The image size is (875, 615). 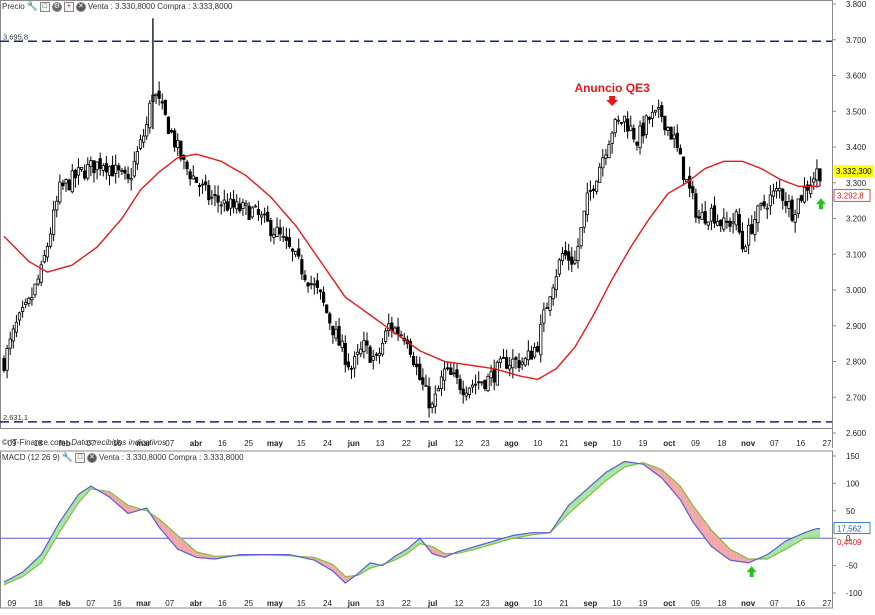 I want to click on x-tick-label: abr, so click(x=196, y=443).